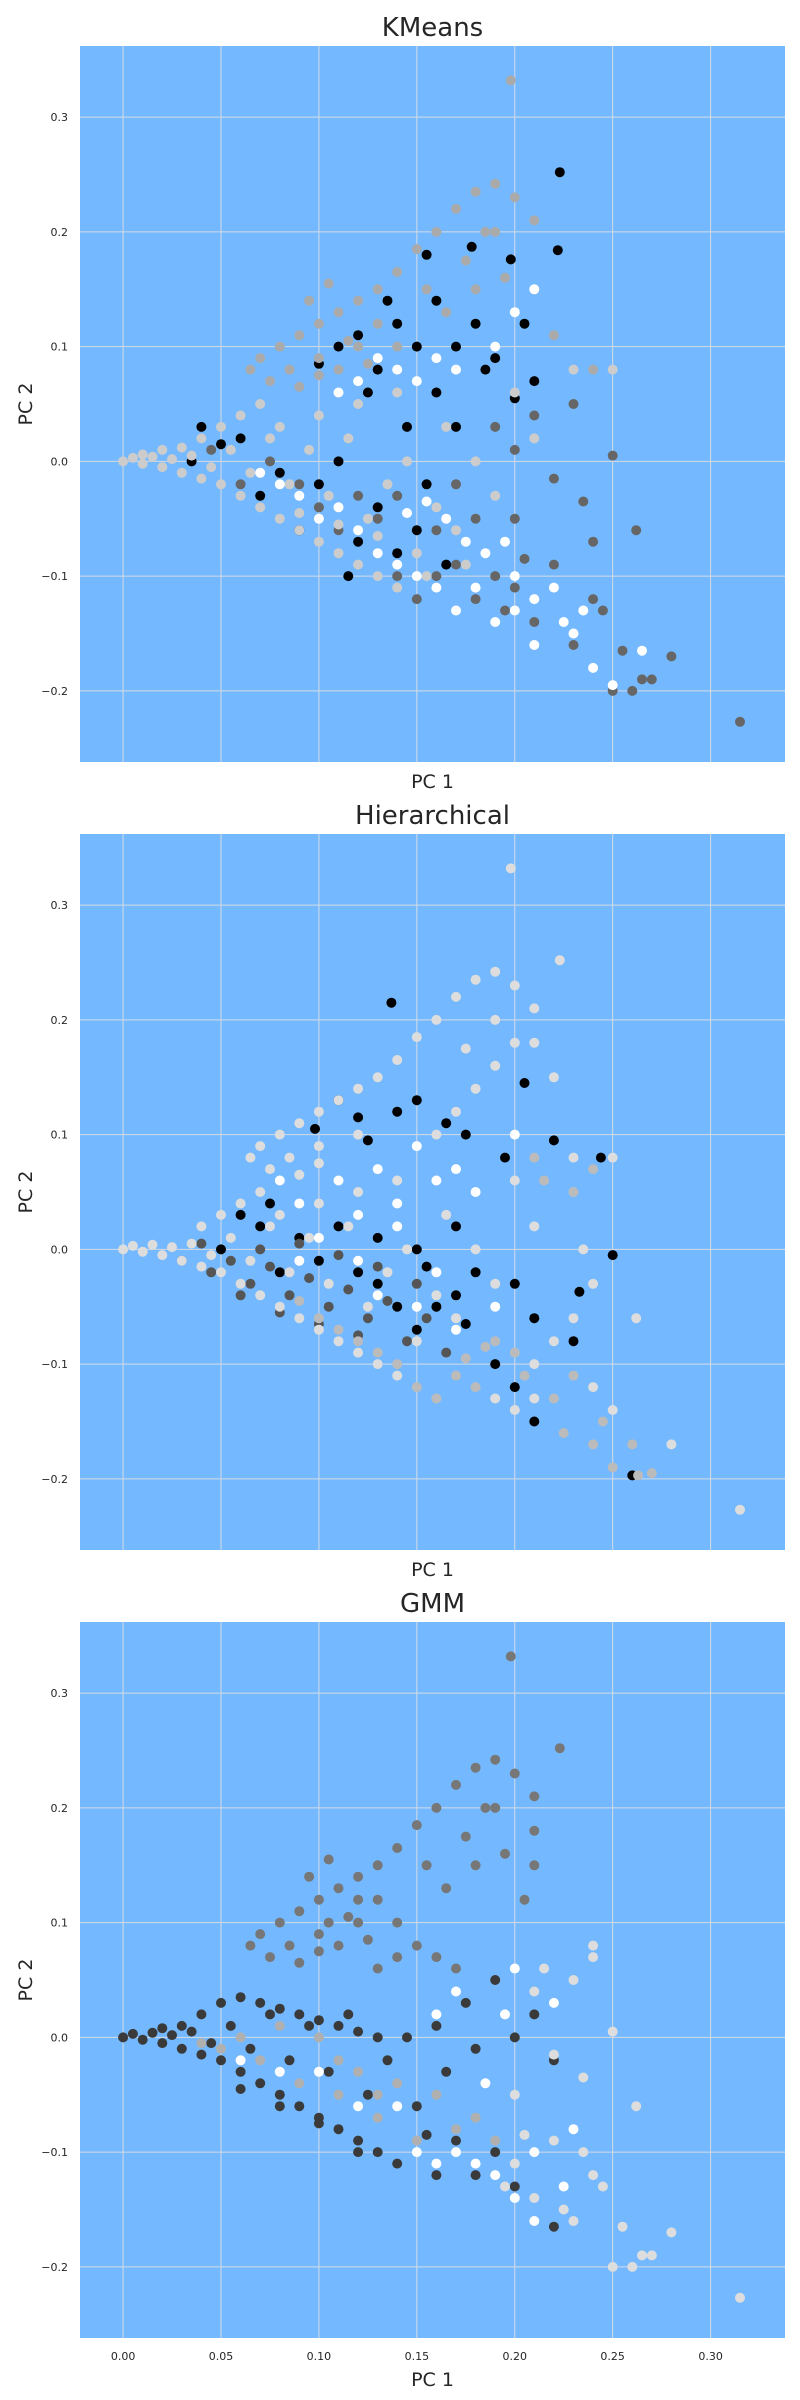 The height and width of the screenshot is (2400, 800). Describe the element at coordinates (54, 576) in the screenshot. I see `y-tick-label: −0.1` at that location.